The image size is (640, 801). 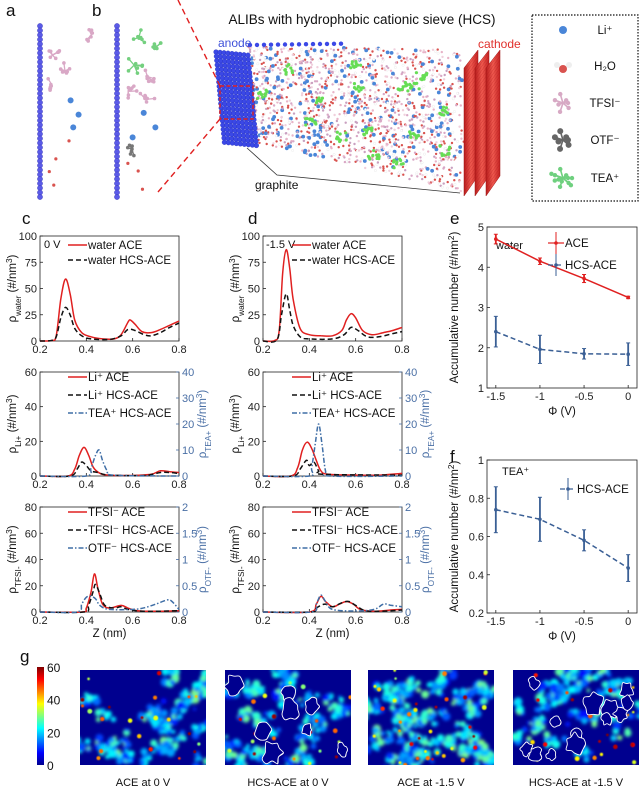 What do you see at coordinates (13, 419) in the screenshot?
I see `label-part: (#/nm` at bounding box center [13, 419].